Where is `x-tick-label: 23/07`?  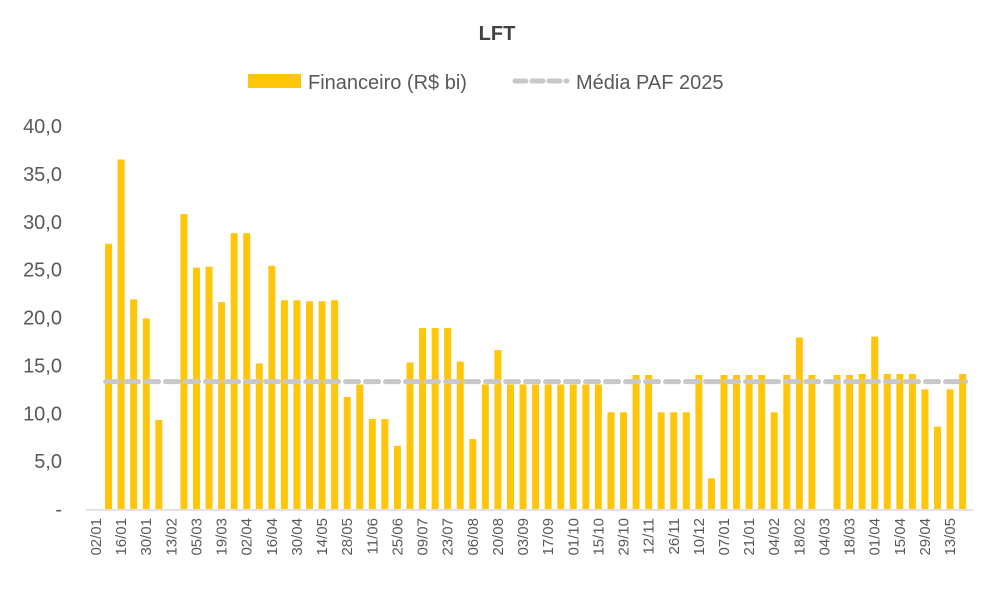
x-tick-label: 23/07 is located at coordinates (448, 537).